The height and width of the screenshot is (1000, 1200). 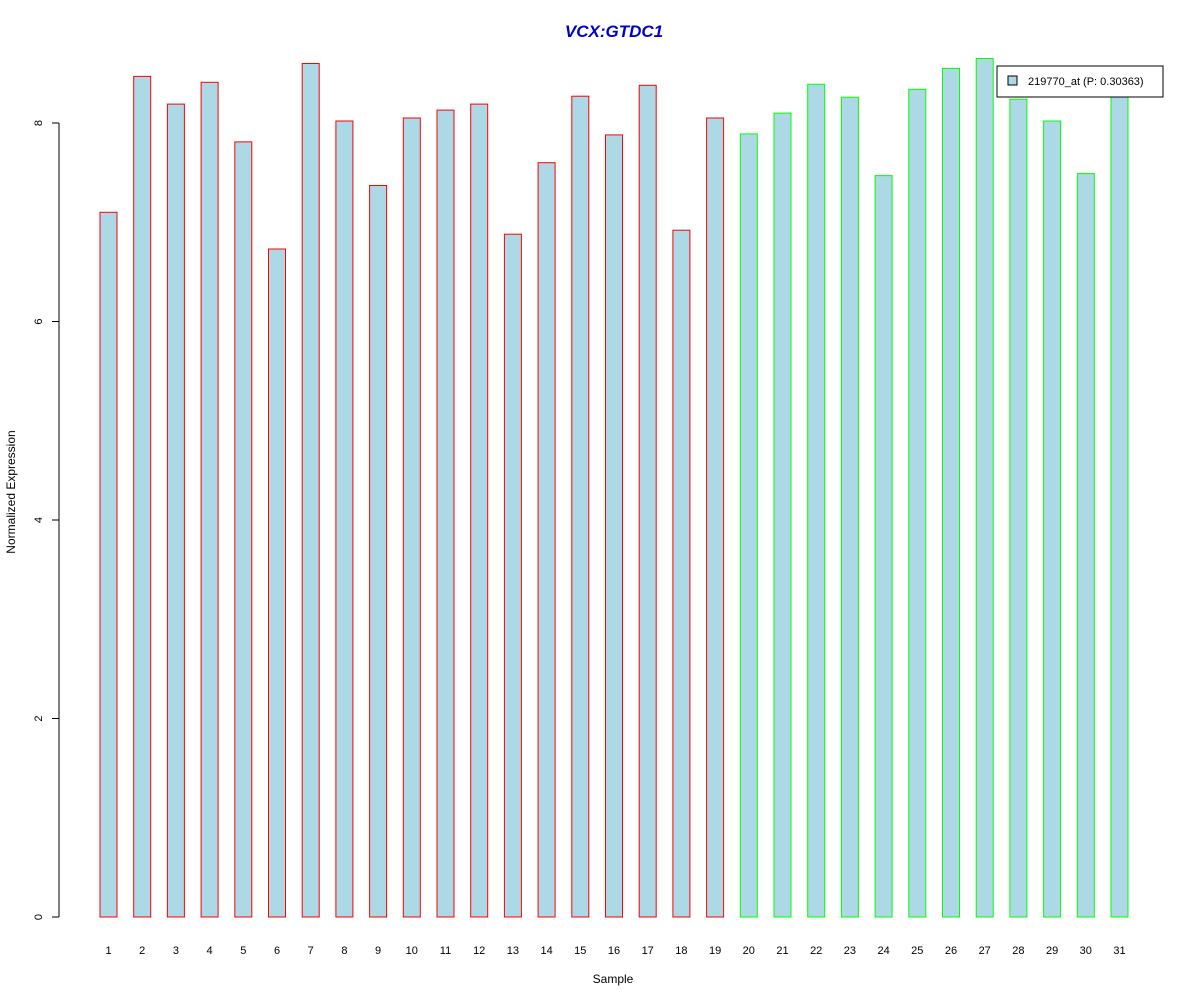 What do you see at coordinates (176, 951) in the screenshot?
I see `x-tick-label: 3` at bounding box center [176, 951].